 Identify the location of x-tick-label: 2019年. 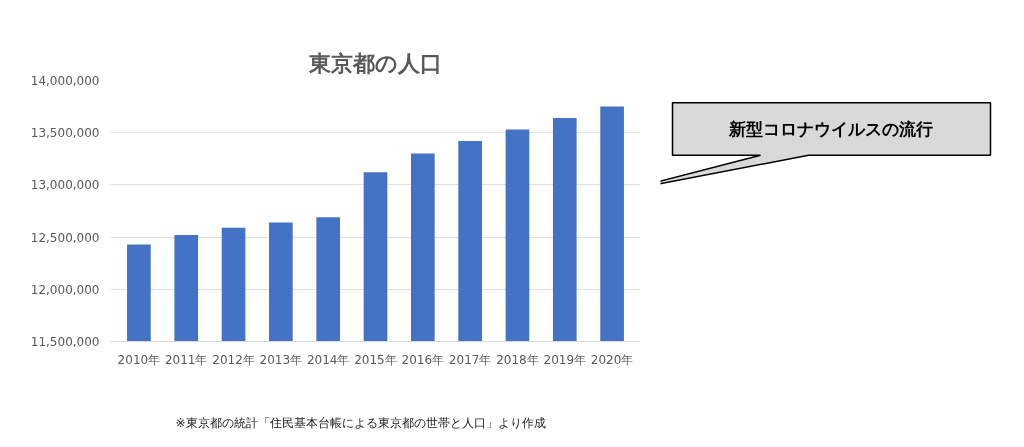
(565, 359).